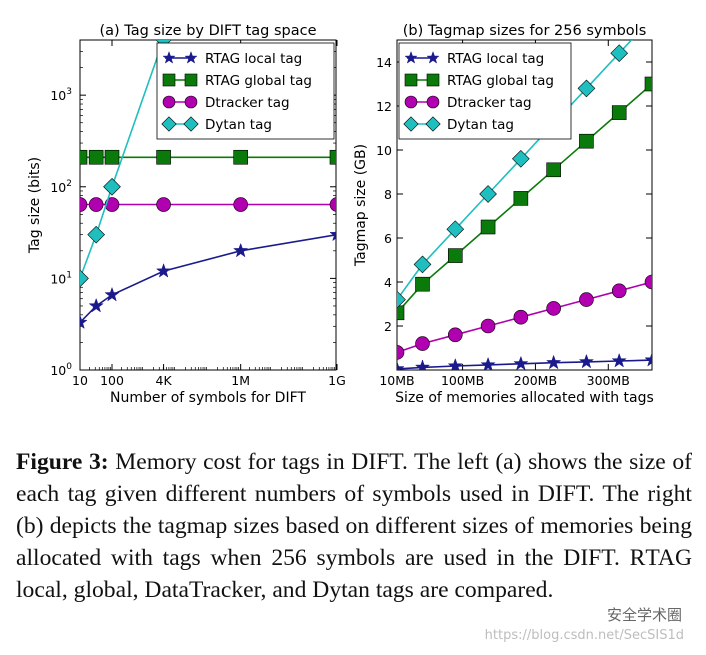 The height and width of the screenshot is (655, 706). What do you see at coordinates (258, 81) in the screenshot?
I see `legend-label: RTAG global tag` at bounding box center [258, 81].